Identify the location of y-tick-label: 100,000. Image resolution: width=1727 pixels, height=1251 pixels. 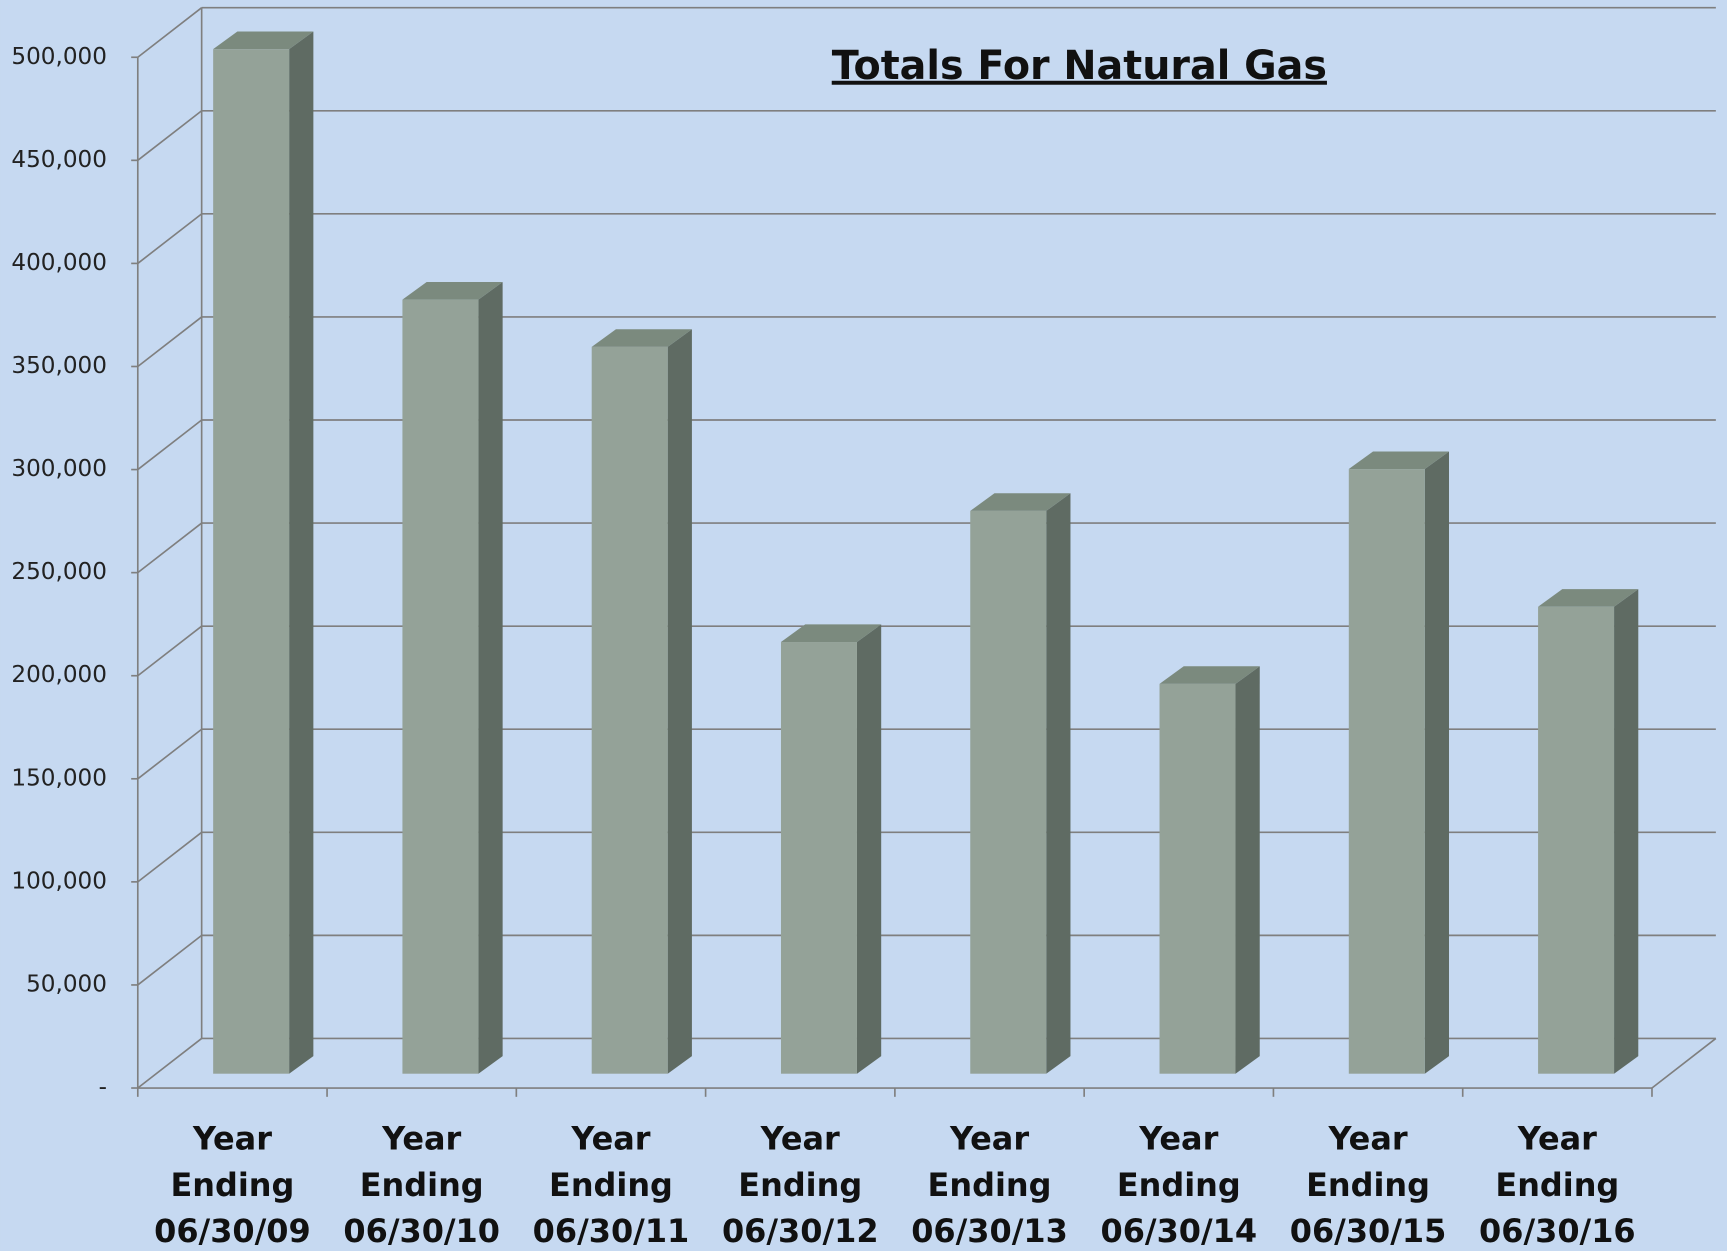
(59, 881).